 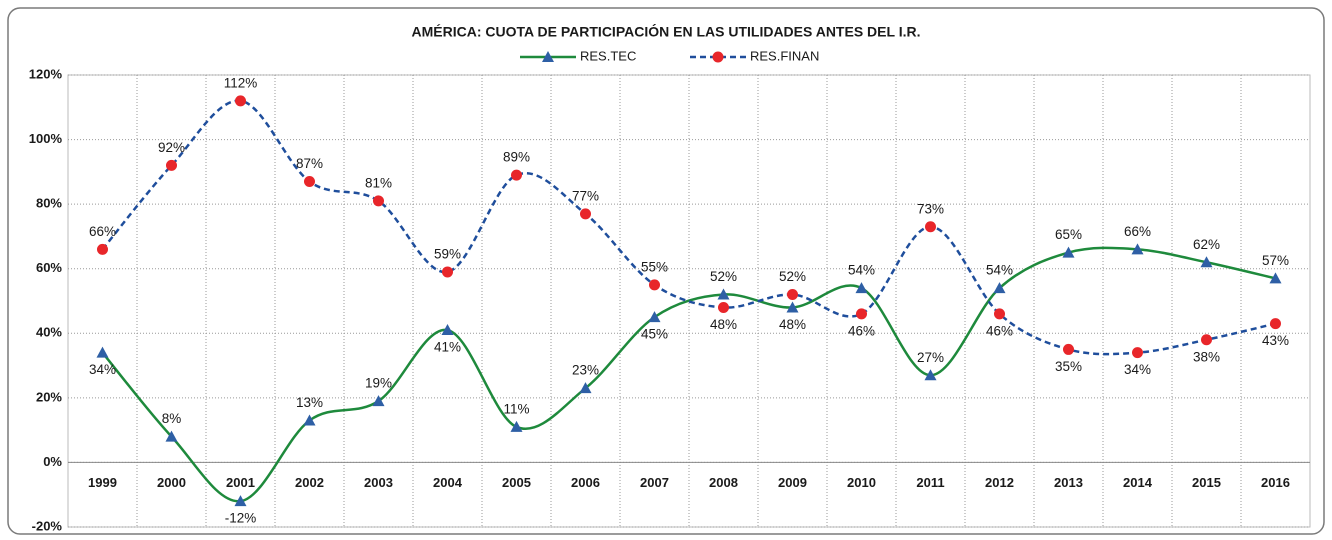 What do you see at coordinates (171, 482) in the screenshot?
I see `x-tick-label: 2000` at bounding box center [171, 482].